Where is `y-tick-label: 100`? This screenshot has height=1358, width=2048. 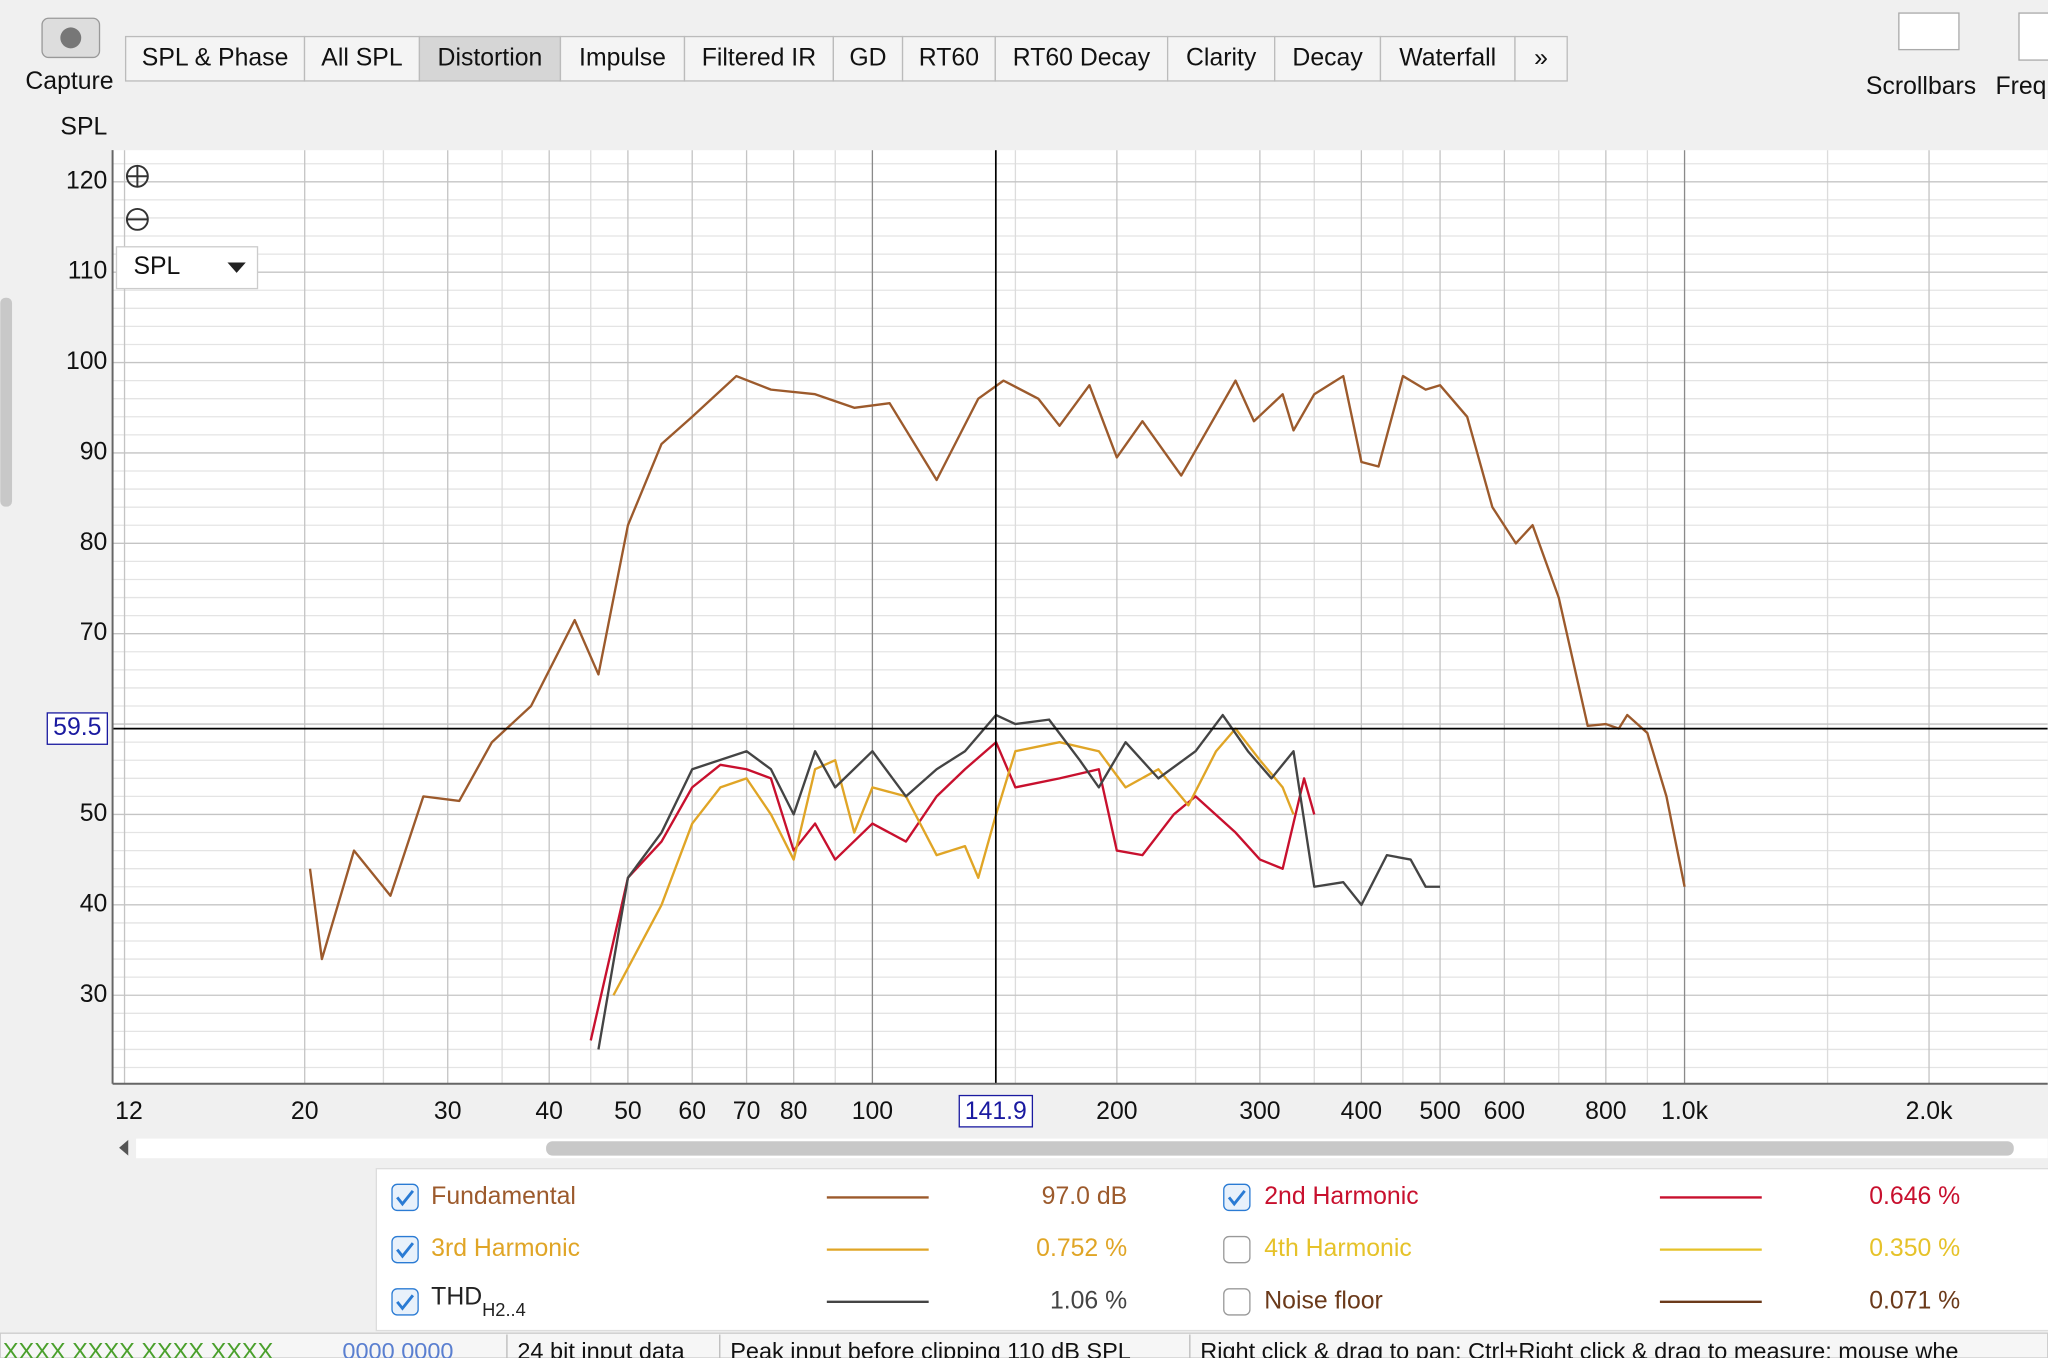
y-tick-label: 100 is located at coordinates (86, 361).